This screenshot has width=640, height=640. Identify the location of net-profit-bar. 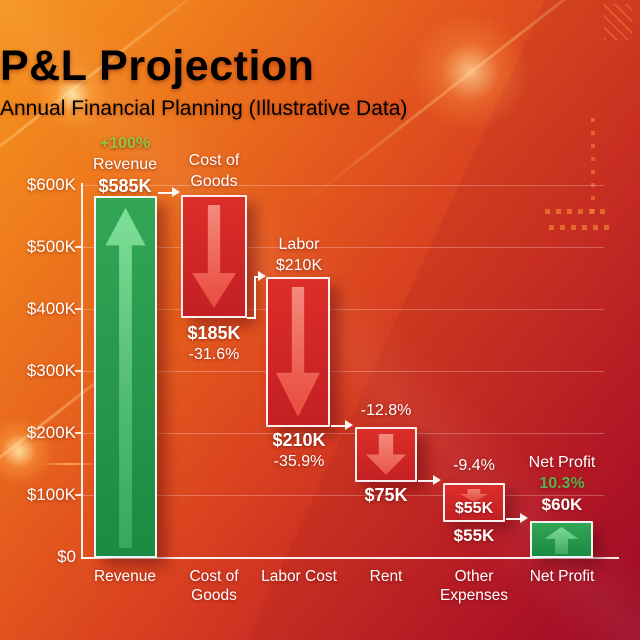
(561, 539).